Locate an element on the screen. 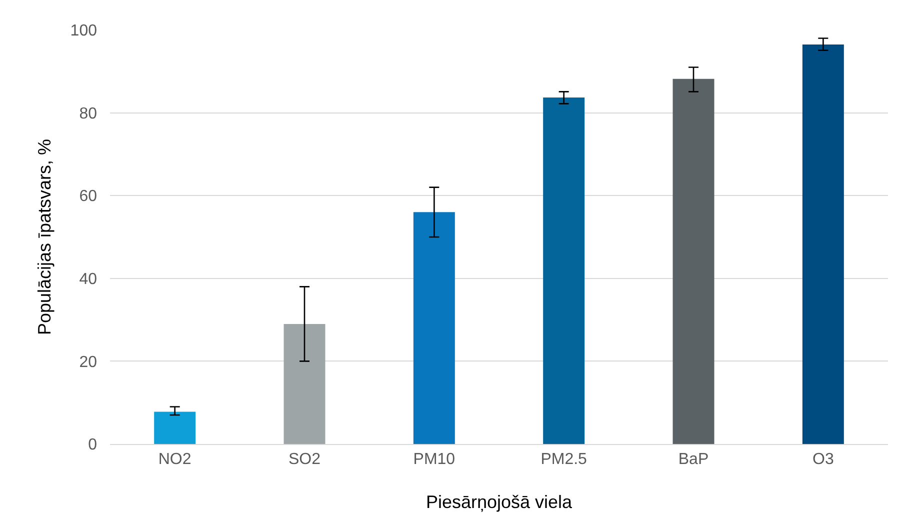 The height and width of the screenshot is (524, 904). x-tick-label: SO2 is located at coordinates (304, 459).